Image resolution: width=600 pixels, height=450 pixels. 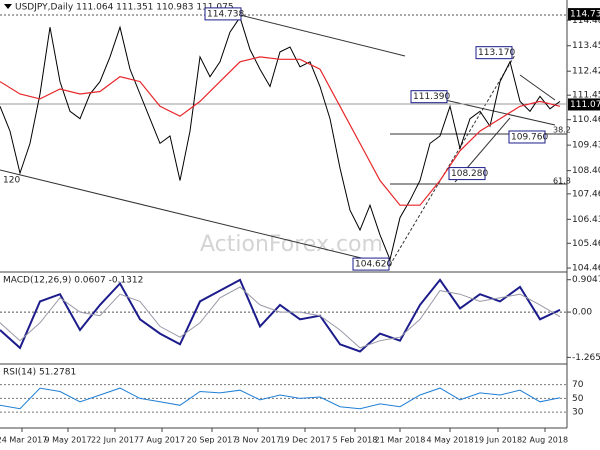 I want to click on watermark: ActionForex.com, so click(x=291, y=244).